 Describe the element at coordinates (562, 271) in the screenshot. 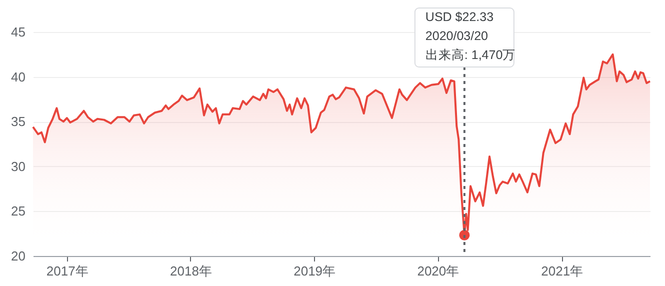

I see `x-tick-label: 2021年` at that location.